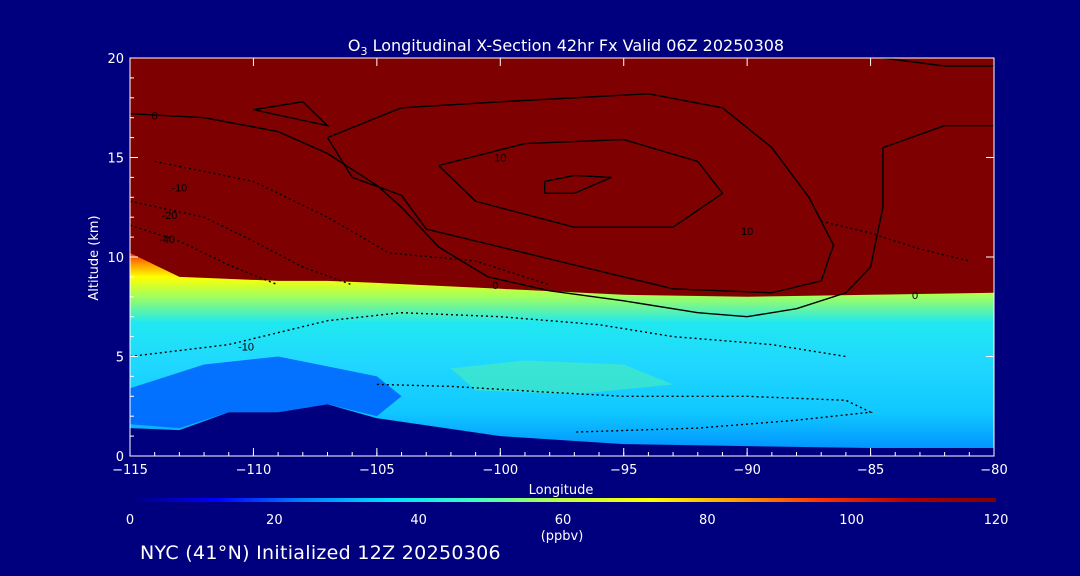 The image size is (1080, 576). Describe the element at coordinates (320, 553) in the screenshot. I see `init-info-label: NYC (41°N) Initialized 12Z 20250306` at that location.